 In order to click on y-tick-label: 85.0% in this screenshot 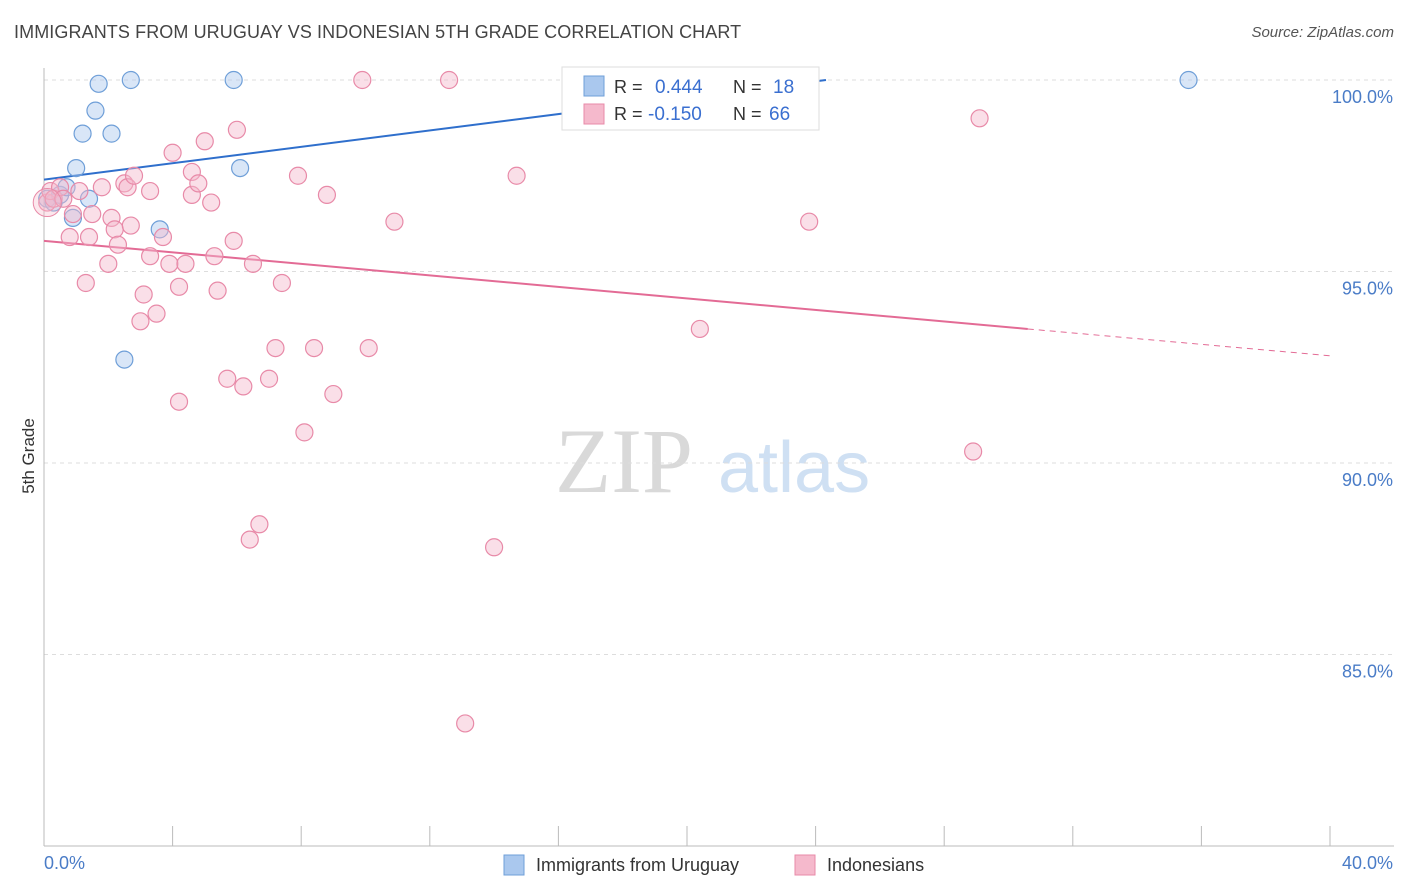, I will do `click(1367, 672)`.